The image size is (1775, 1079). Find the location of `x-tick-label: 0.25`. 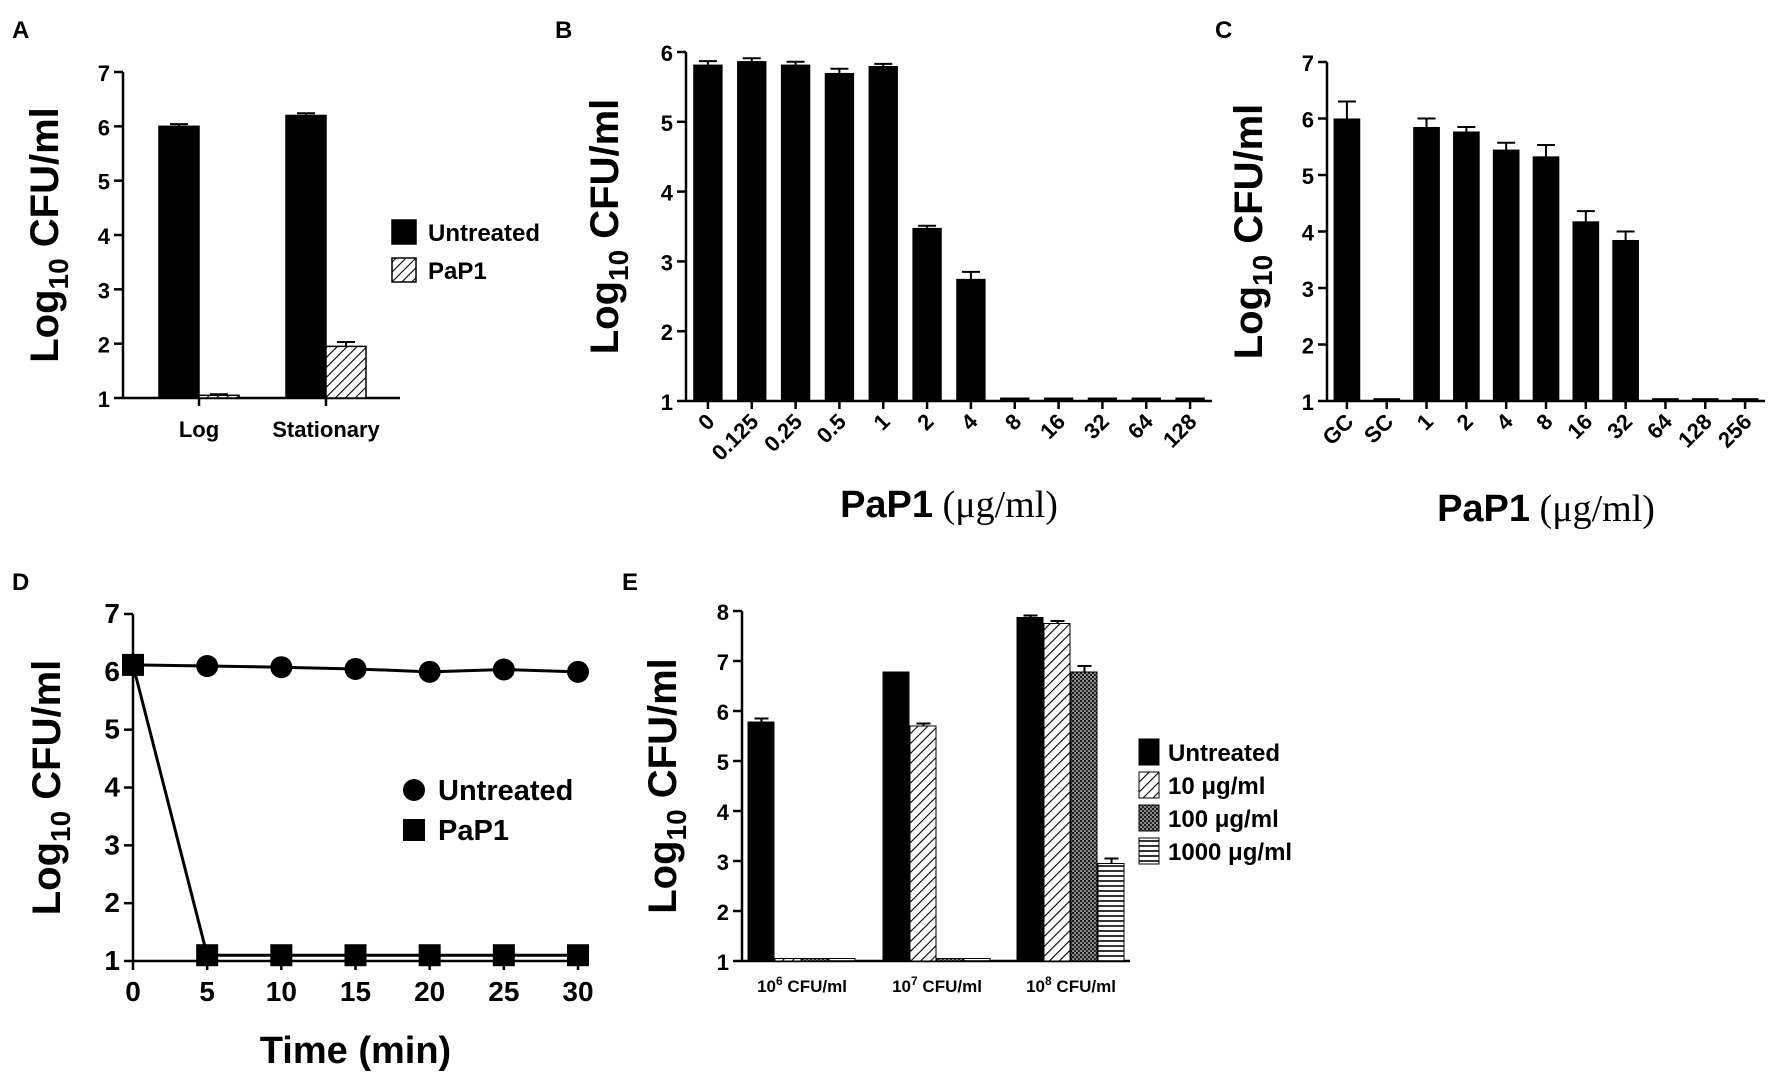

x-tick-label: 0.25 is located at coordinates (783, 433).